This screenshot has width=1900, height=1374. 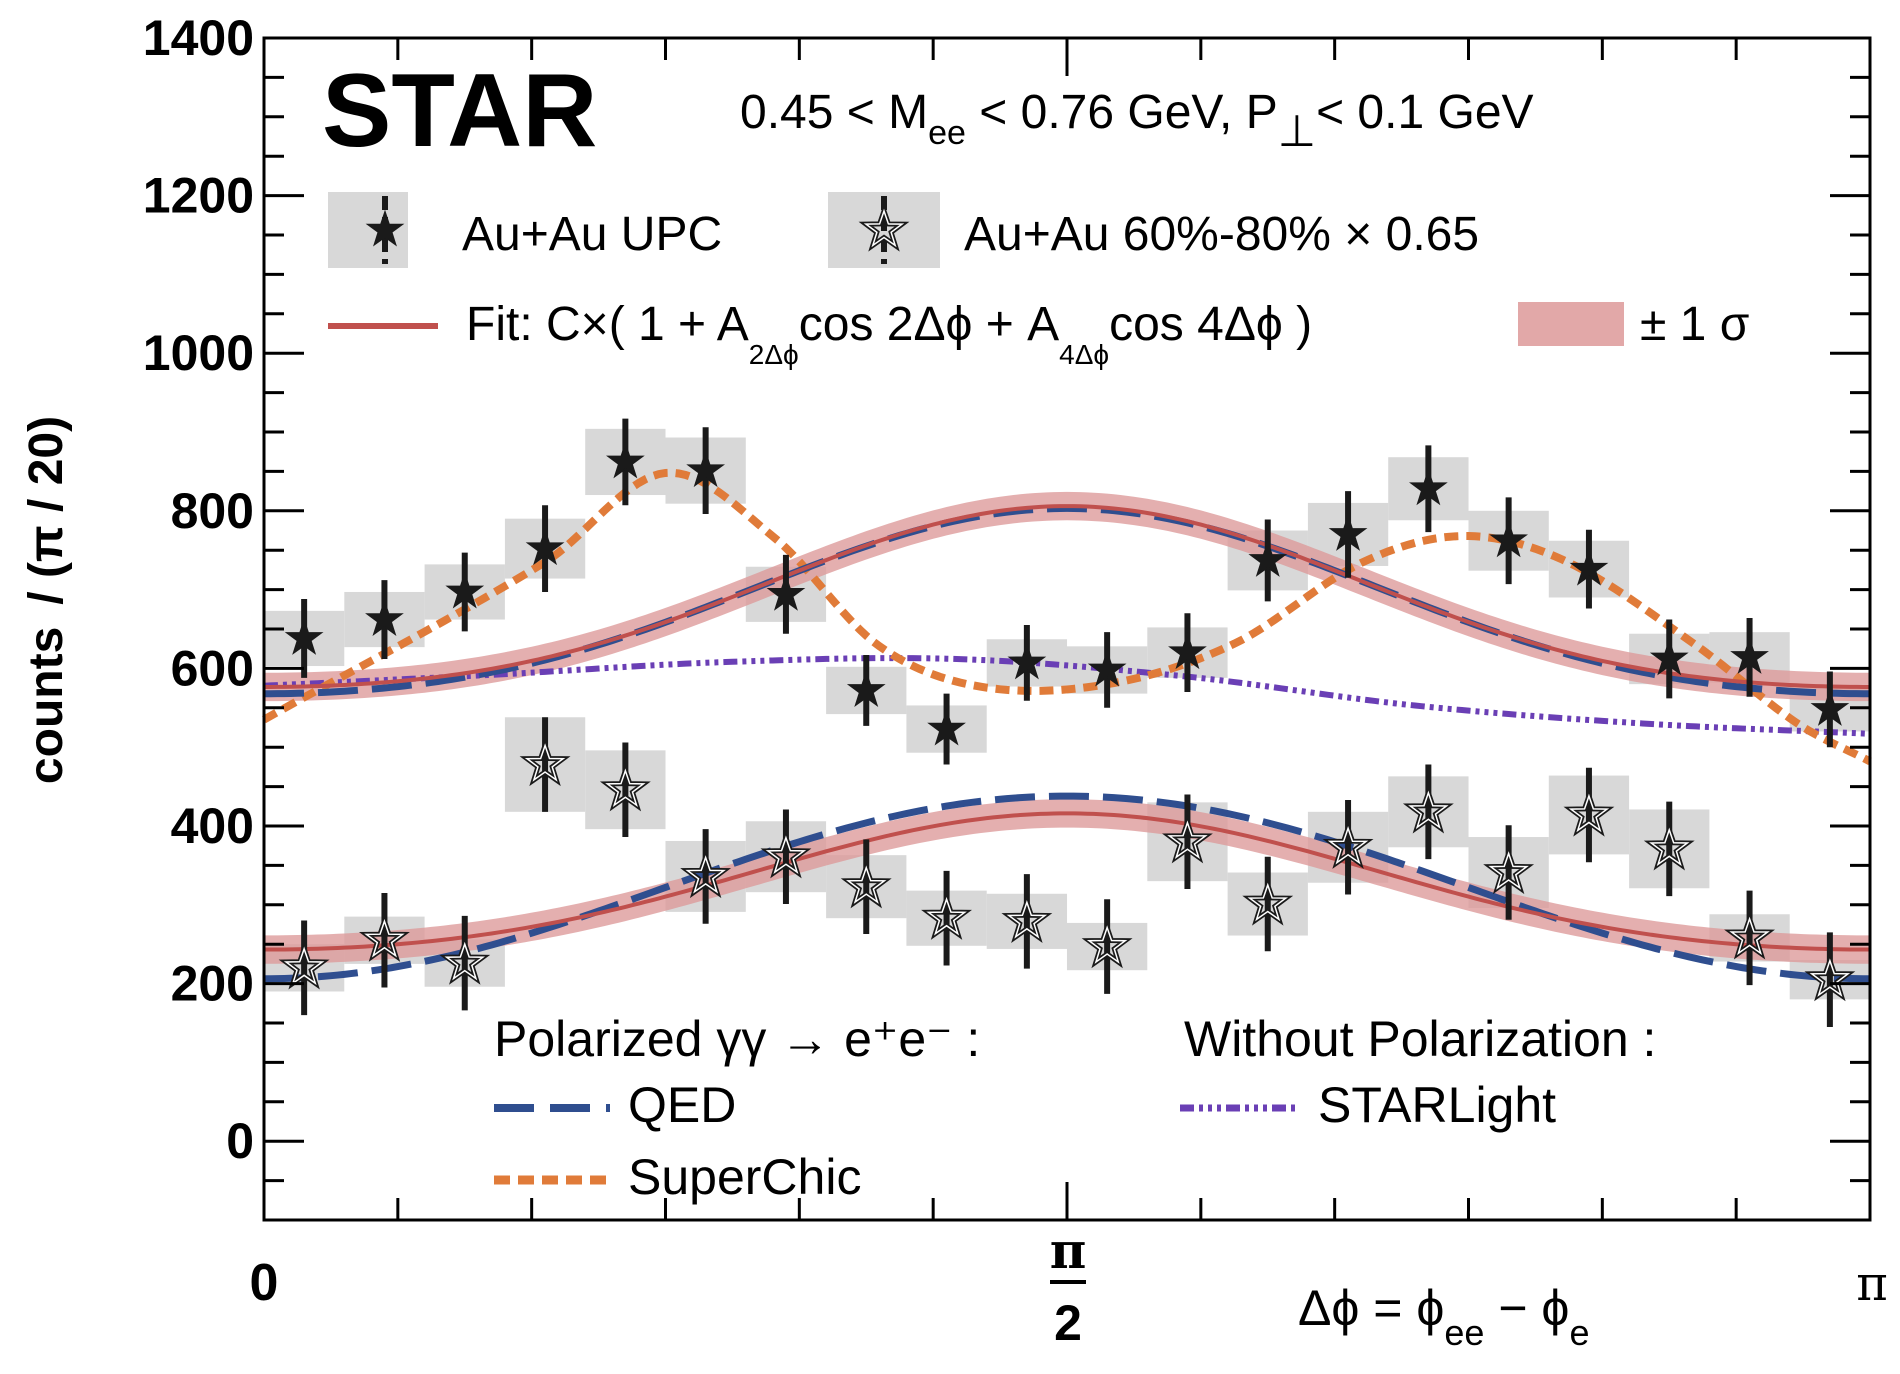 I want to click on y-tick-label: 0, so click(x=240, y=1141).